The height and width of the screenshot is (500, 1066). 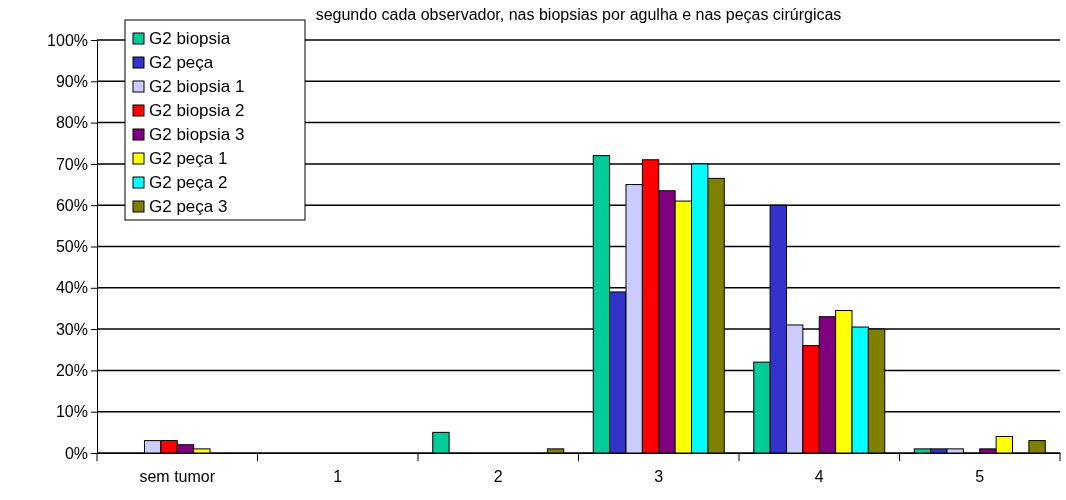 I want to click on y-tick-label: 10%, so click(x=71, y=412).